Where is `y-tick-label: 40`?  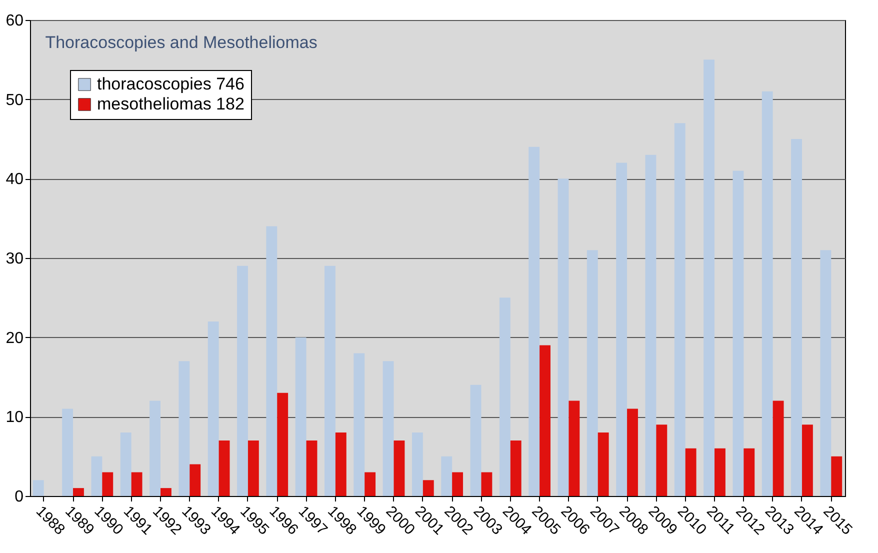
y-tick-label: 40 is located at coordinates (15, 179).